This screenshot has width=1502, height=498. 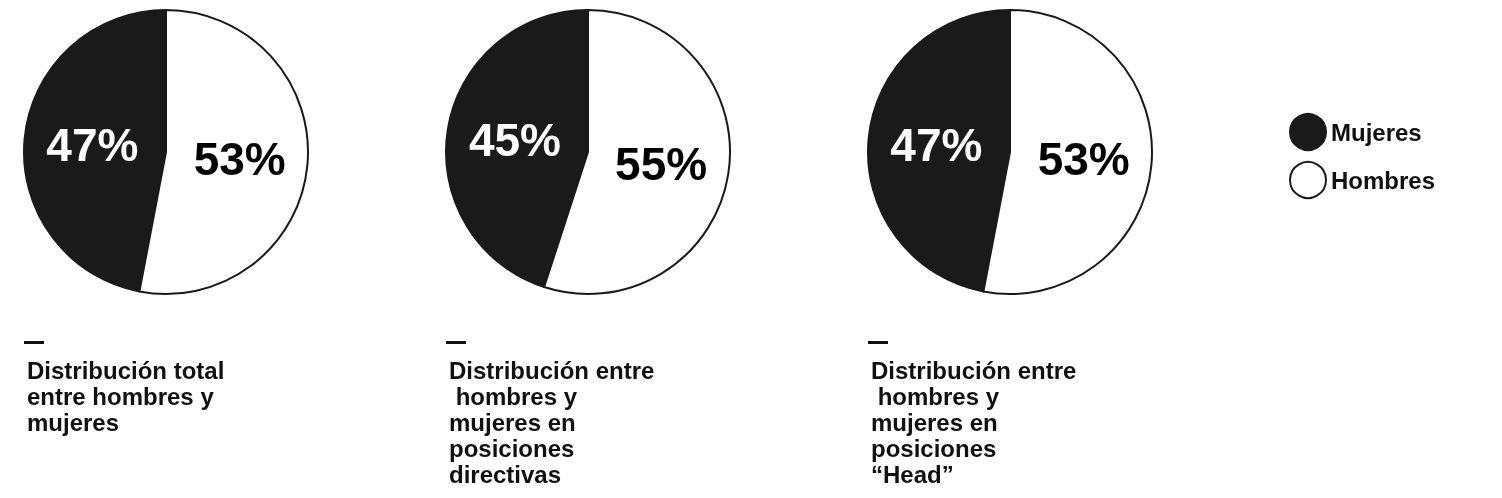 I want to click on data-label: 45%, so click(x=514, y=140).